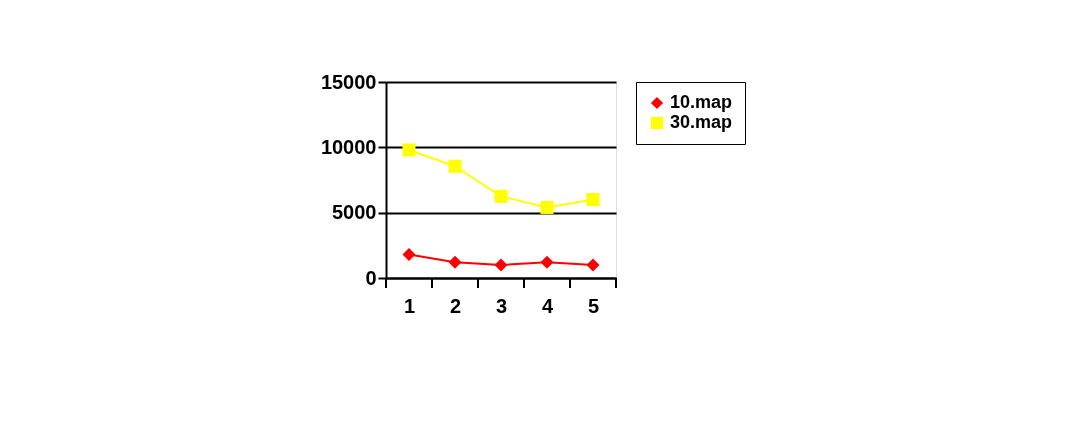  Describe the element at coordinates (501, 305) in the screenshot. I see `x-tick-label: 3` at that location.